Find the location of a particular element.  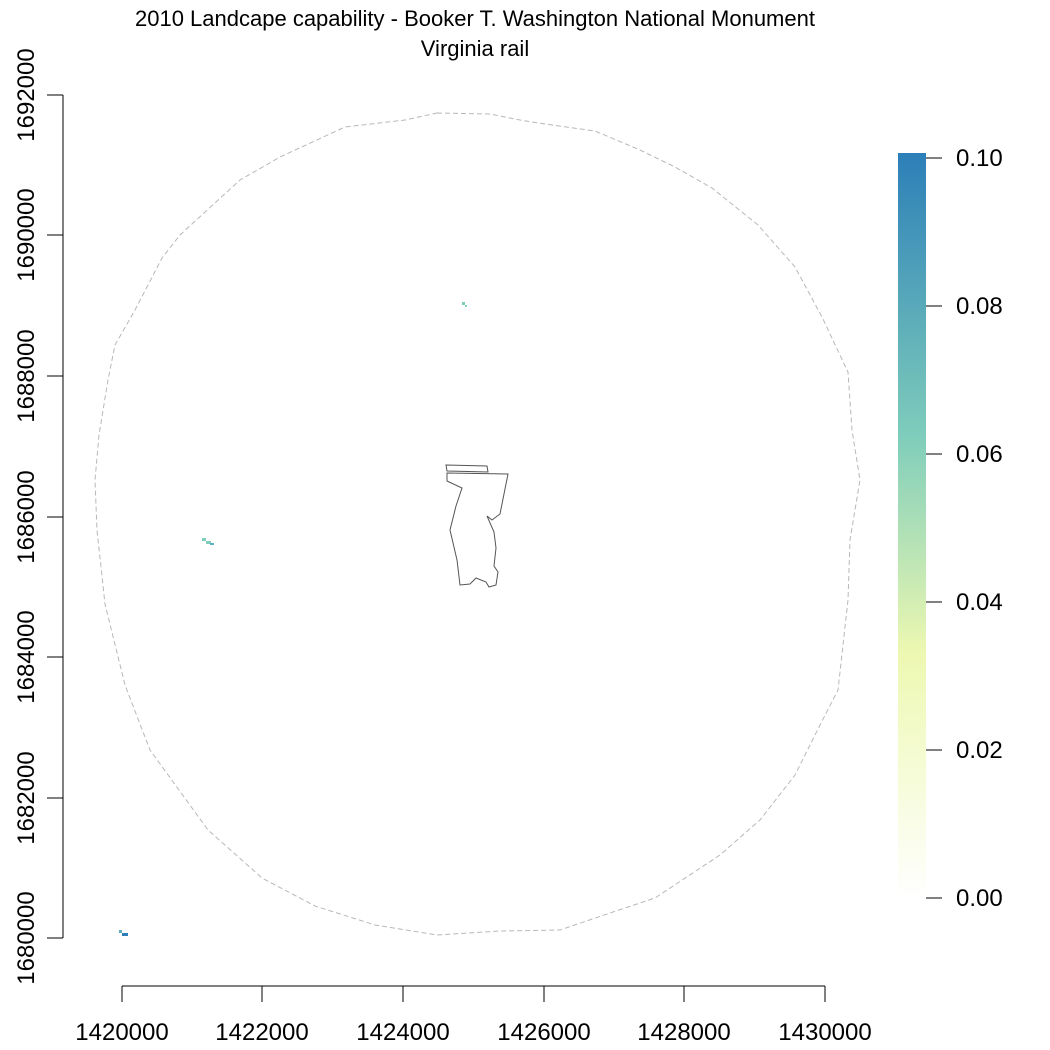

y-tick-label: 1686000 is located at coordinates (26, 516).